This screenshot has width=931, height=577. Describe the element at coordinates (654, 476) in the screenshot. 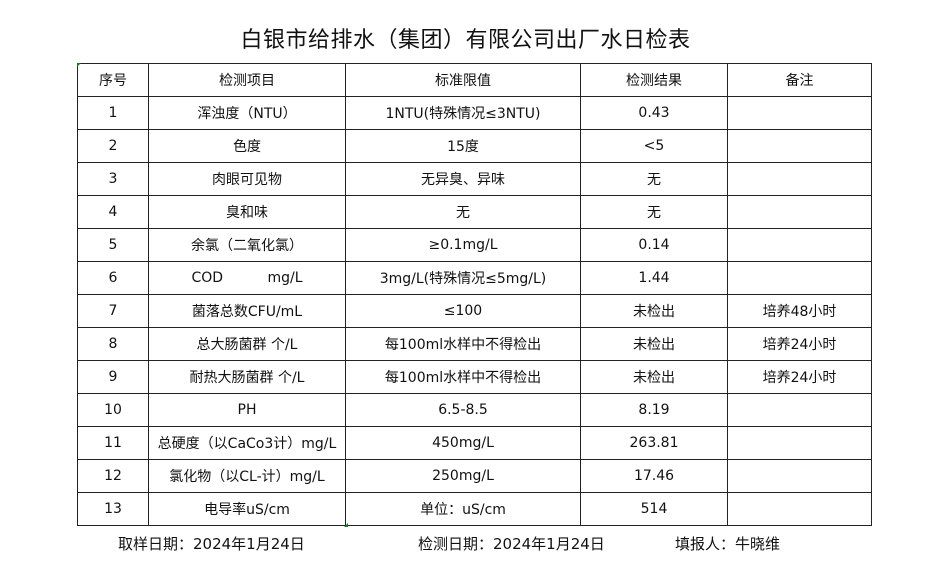

I see `row-result: 17.46` at that location.